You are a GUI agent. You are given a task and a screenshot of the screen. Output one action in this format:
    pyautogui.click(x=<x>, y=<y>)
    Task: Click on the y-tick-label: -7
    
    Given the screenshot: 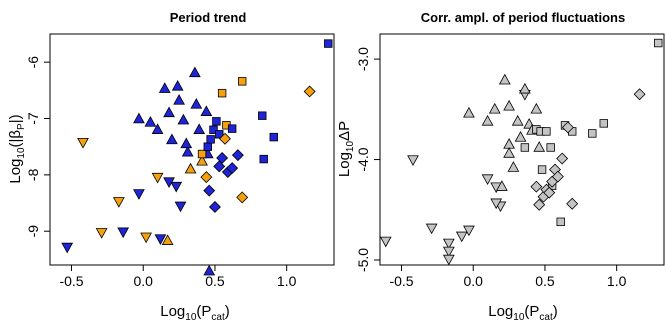 What is the action you would take?
    pyautogui.click(x=33, y=118)
    